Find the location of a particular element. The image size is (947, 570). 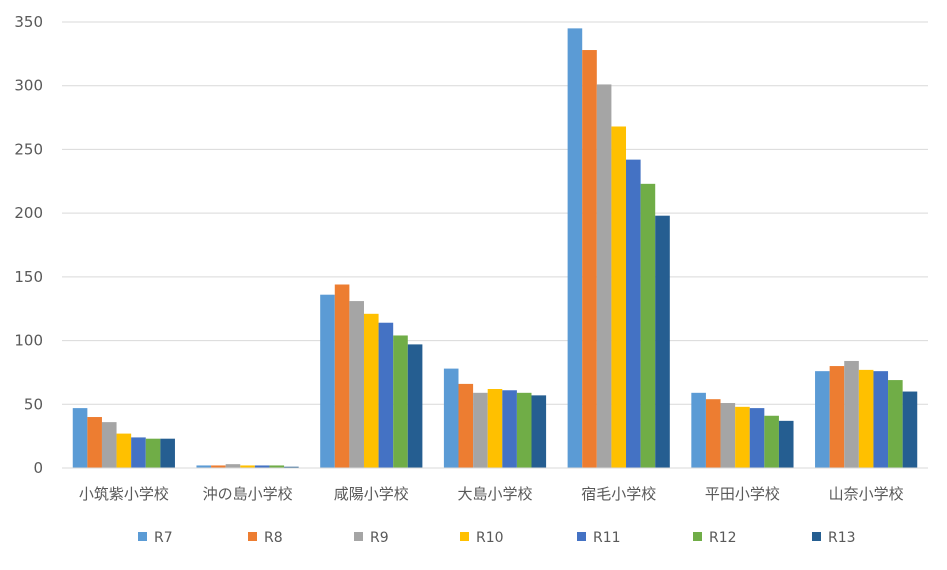

x-category-label: 大島小学校 is located at coordinates (494, 494).